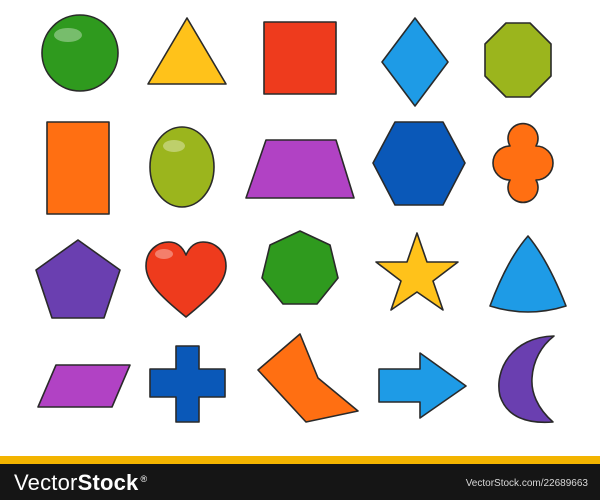 The image size is (600, 500). I want to click on square-shape, so click(300, 58).